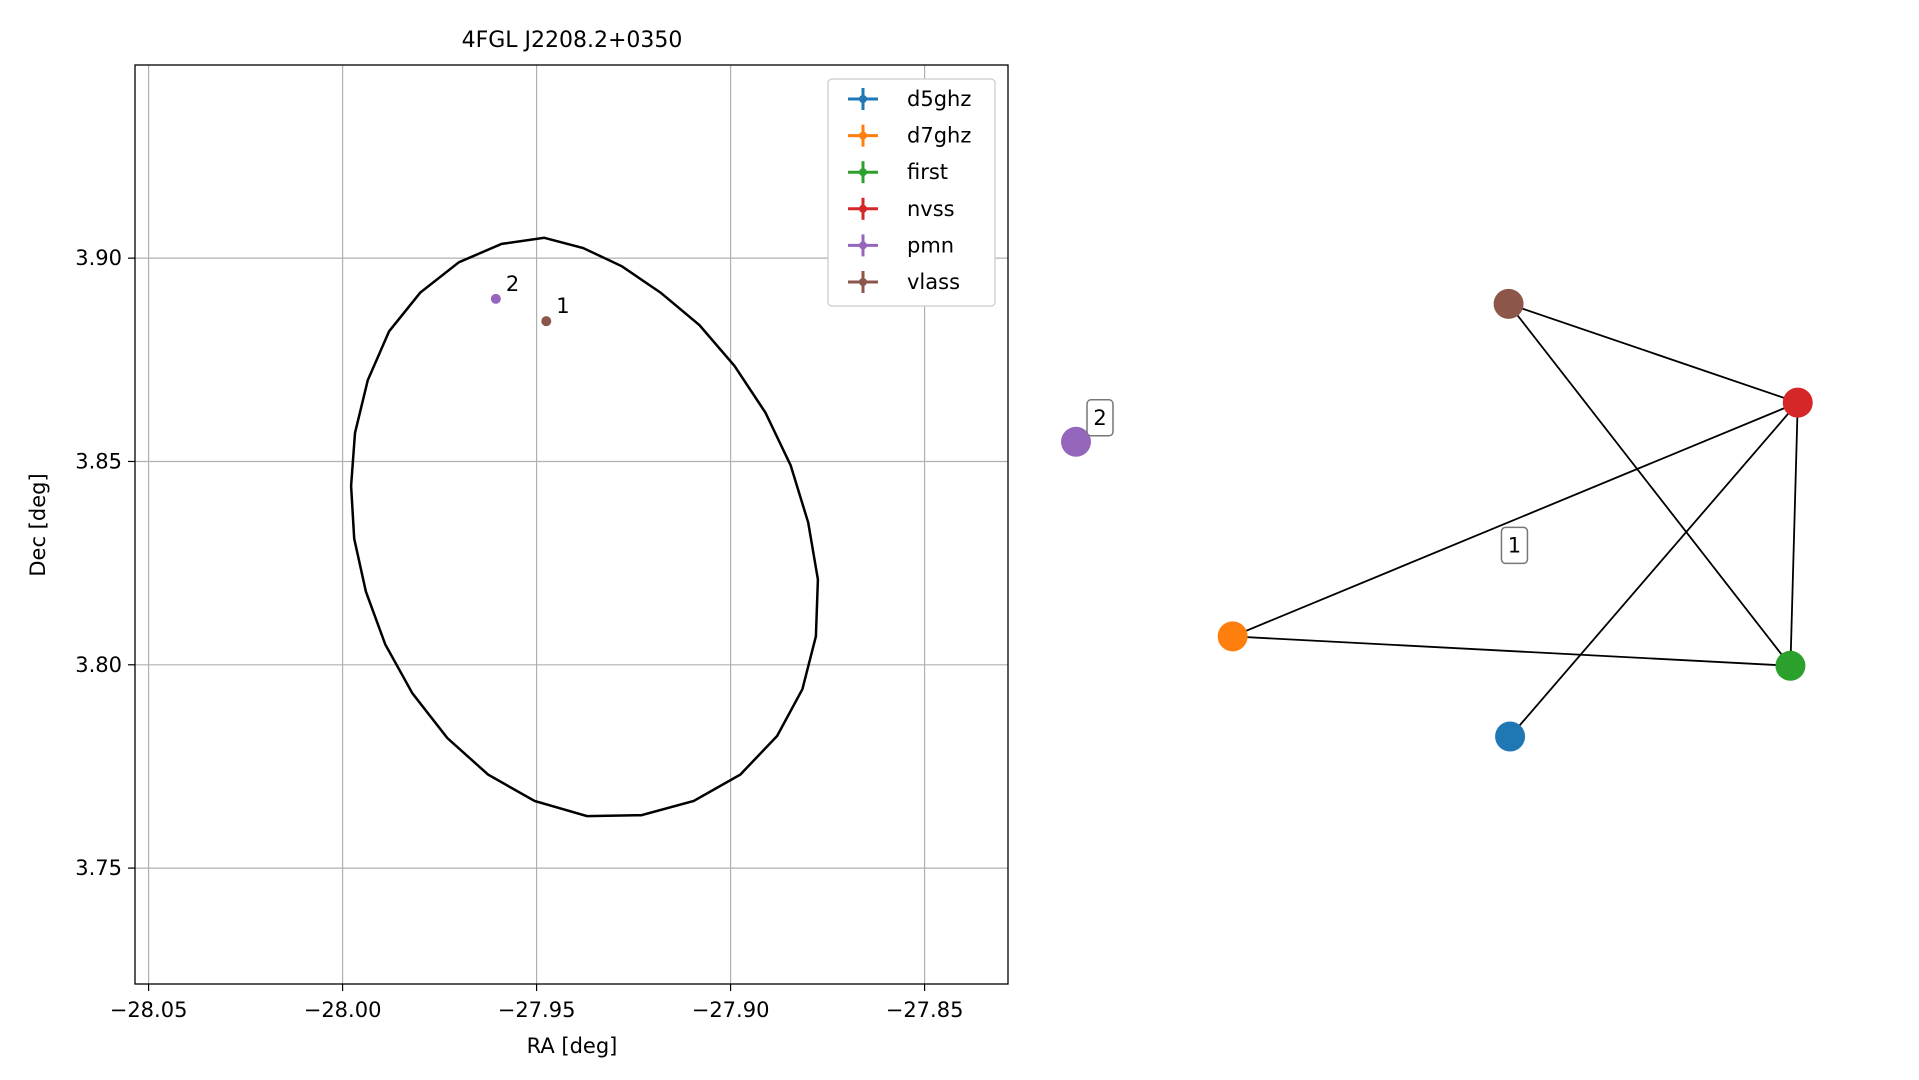  Describe the element at coordinates (38, 524) in the screenshot. I see `y-axis-label: Dec [deg]` at that location.